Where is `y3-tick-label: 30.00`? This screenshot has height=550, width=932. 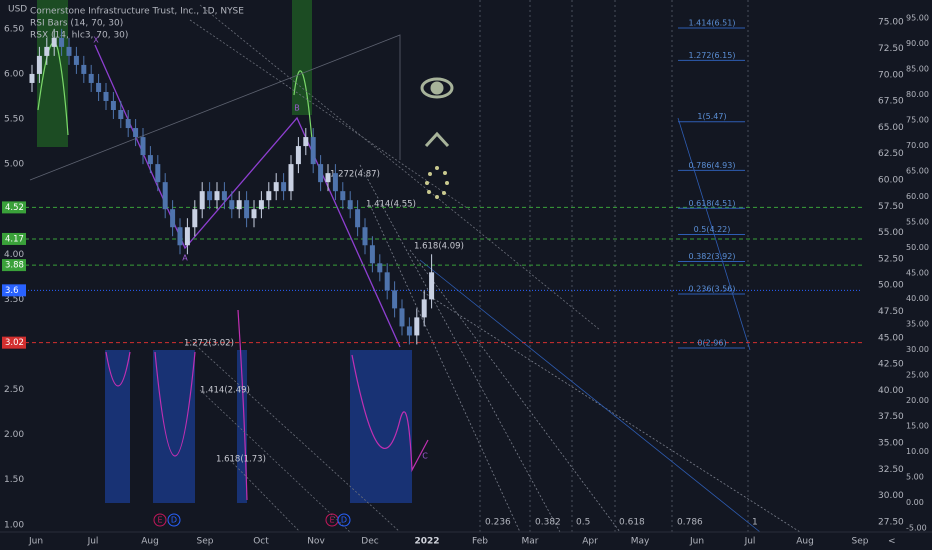
y3-tick-label: 30.00 is located at coordinates (917, 349).